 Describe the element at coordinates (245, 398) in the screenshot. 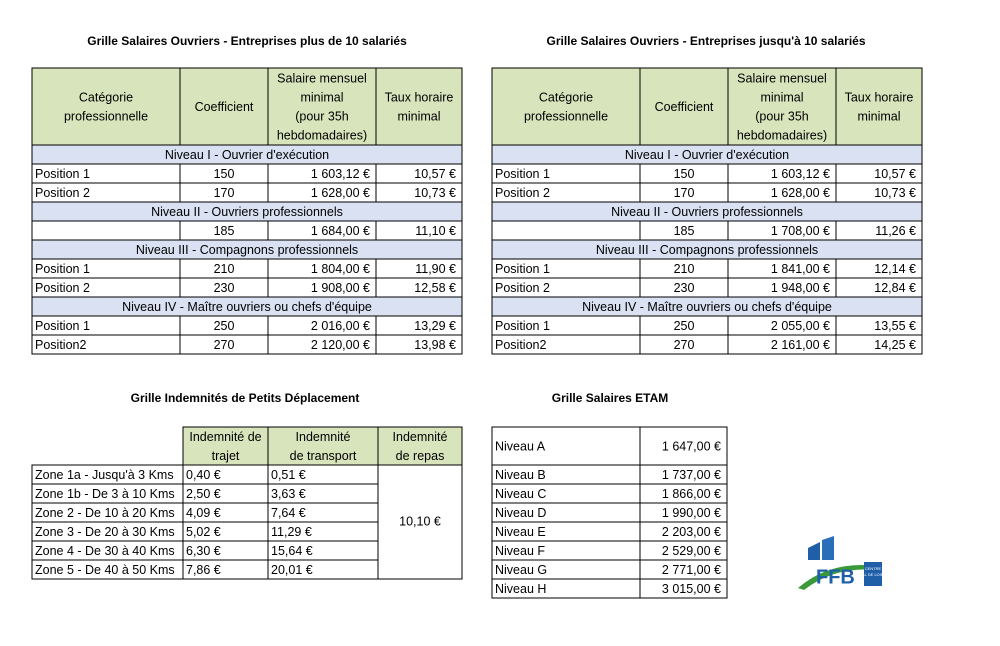

I see `table-title: Grille Indemnités de Petits Déplacement` at that location.